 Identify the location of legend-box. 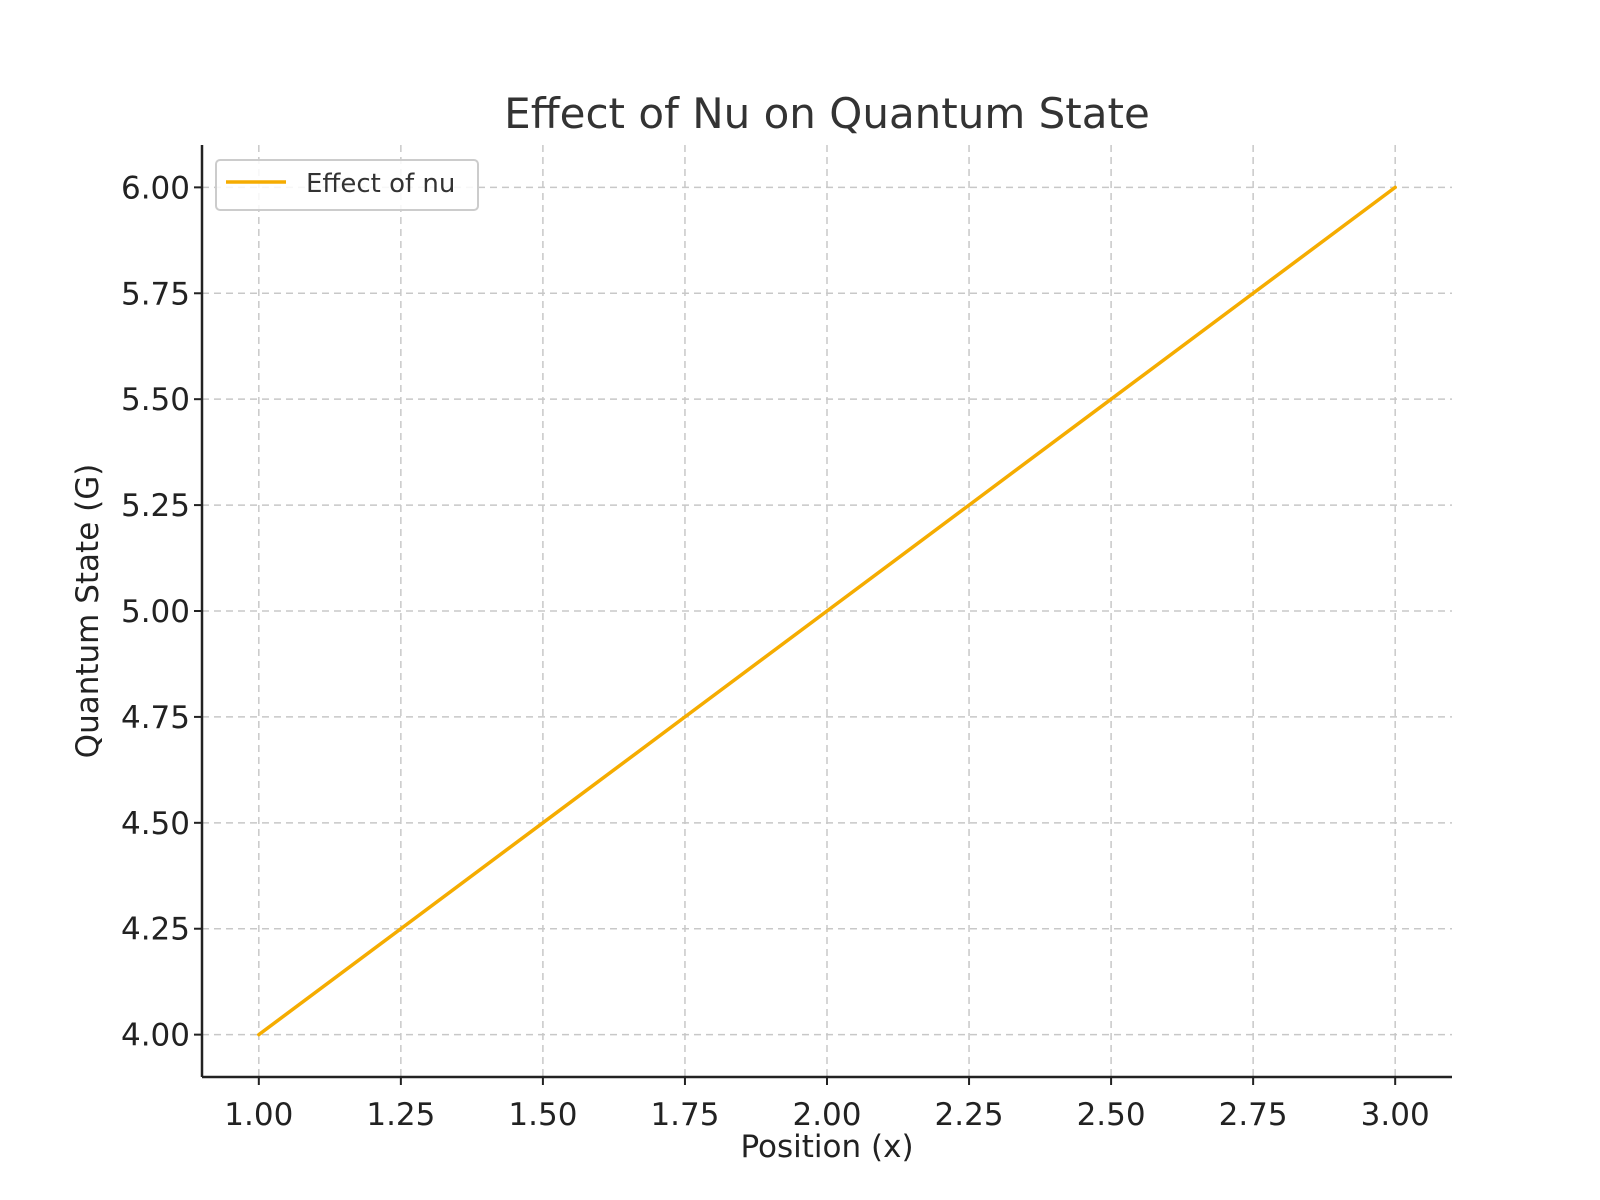
(347, 185).